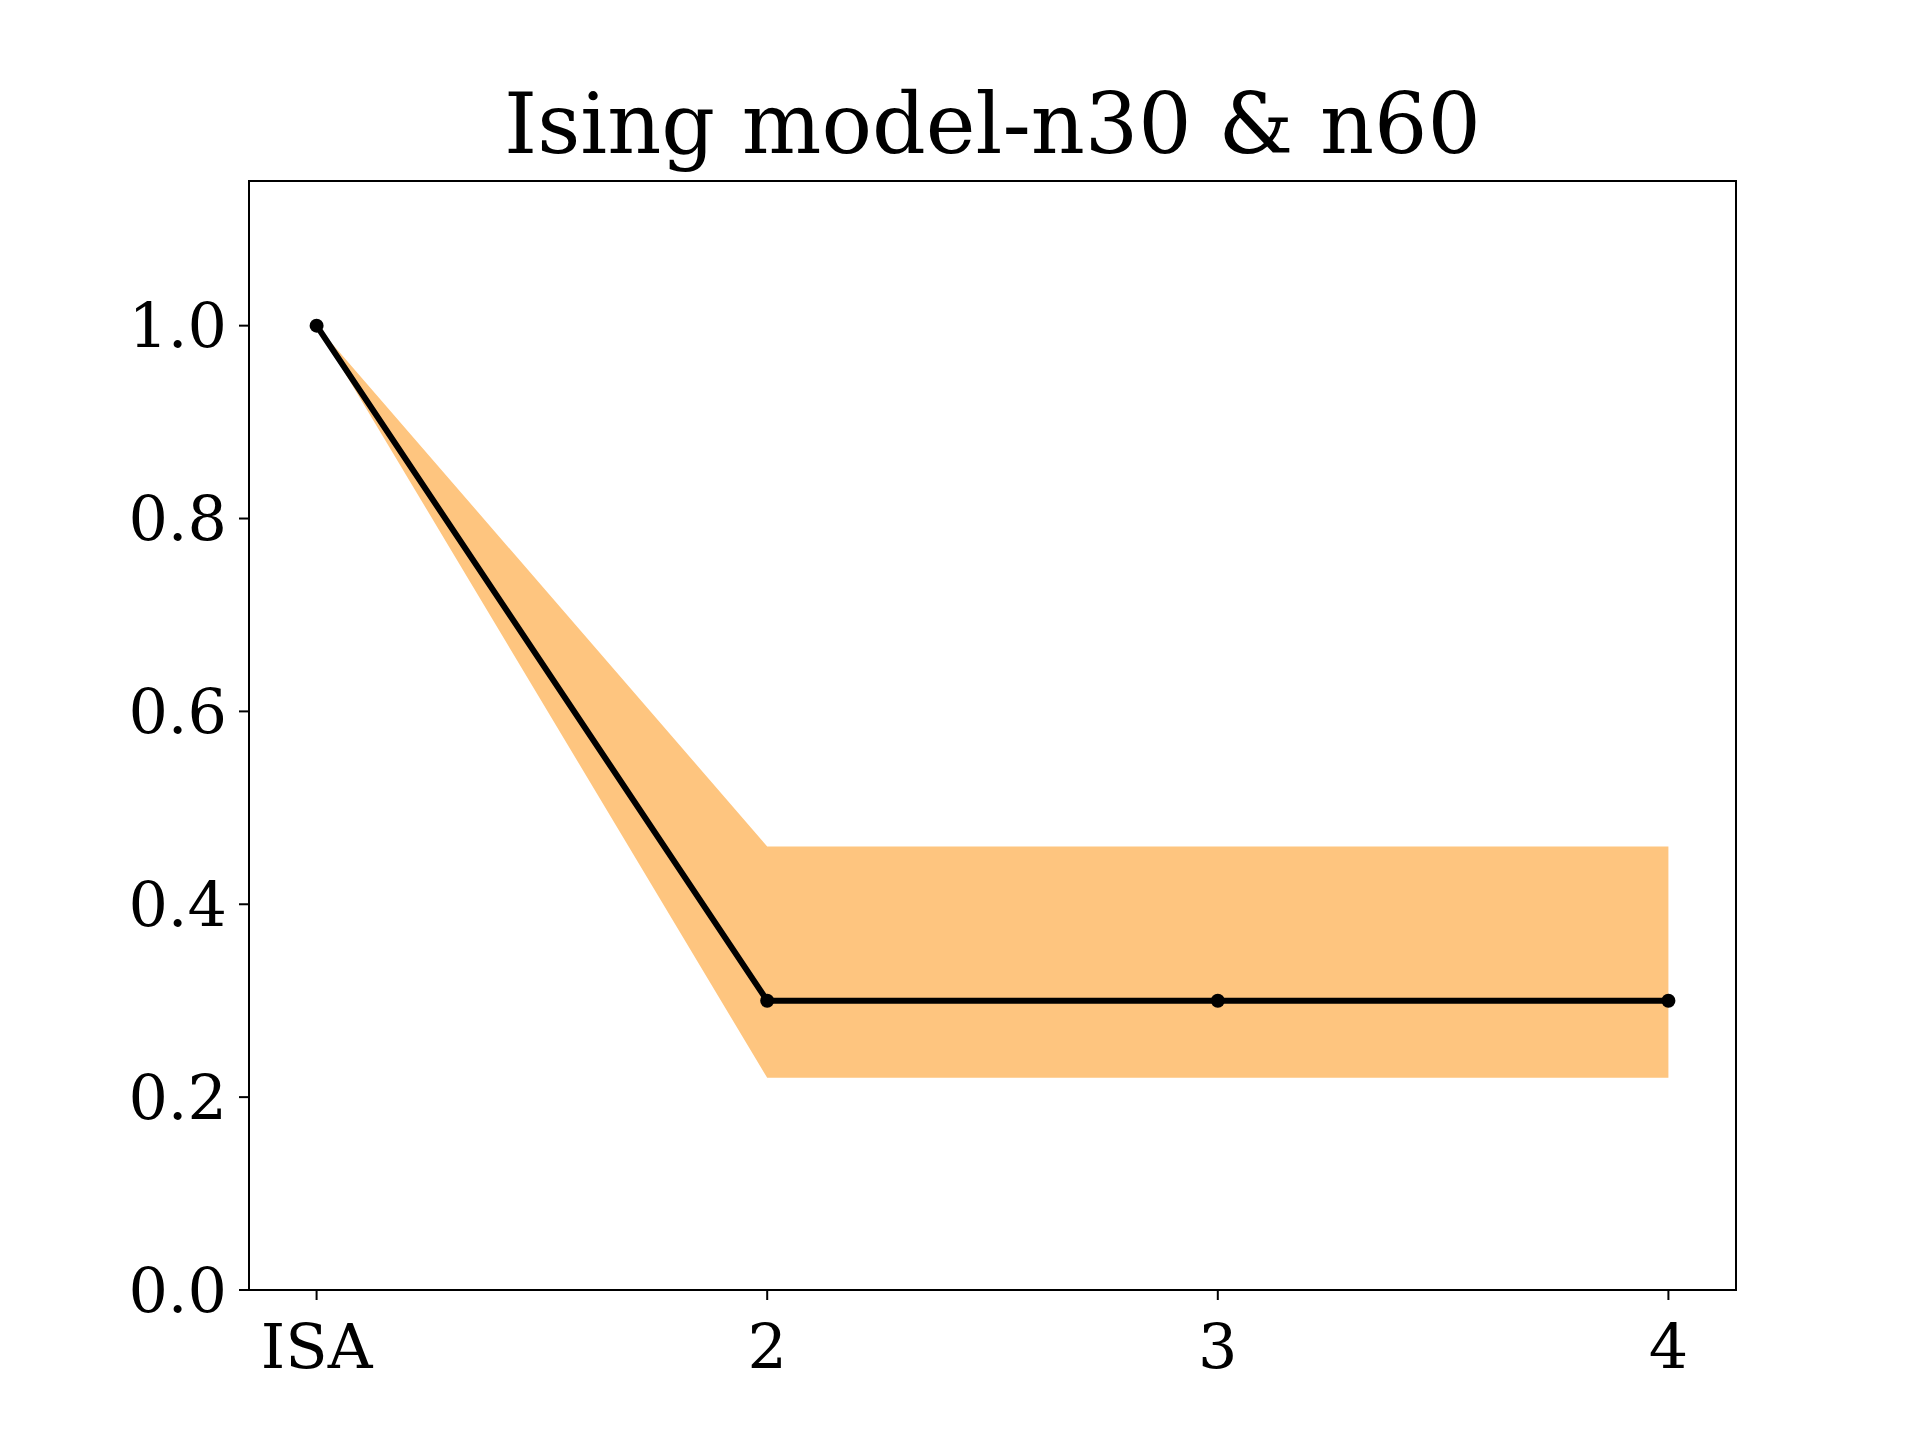  What do you see at coordinates (177, 519) in the screenshot?
I see `y-tick-label: 0.8` at bounding box center [177, 519].